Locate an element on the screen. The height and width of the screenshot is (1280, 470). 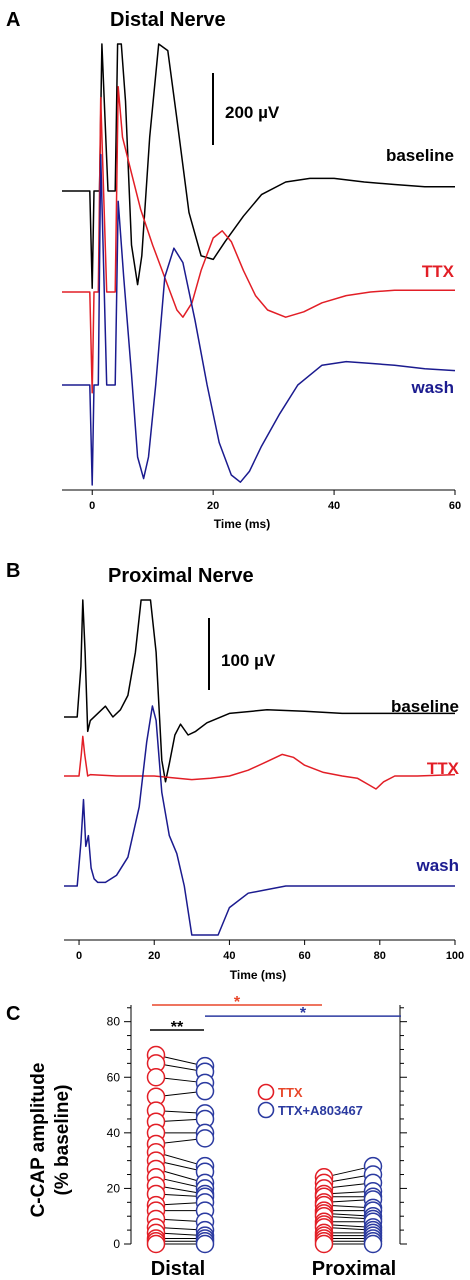
point-ttx-proximal is located at coordinates (324, 1244).